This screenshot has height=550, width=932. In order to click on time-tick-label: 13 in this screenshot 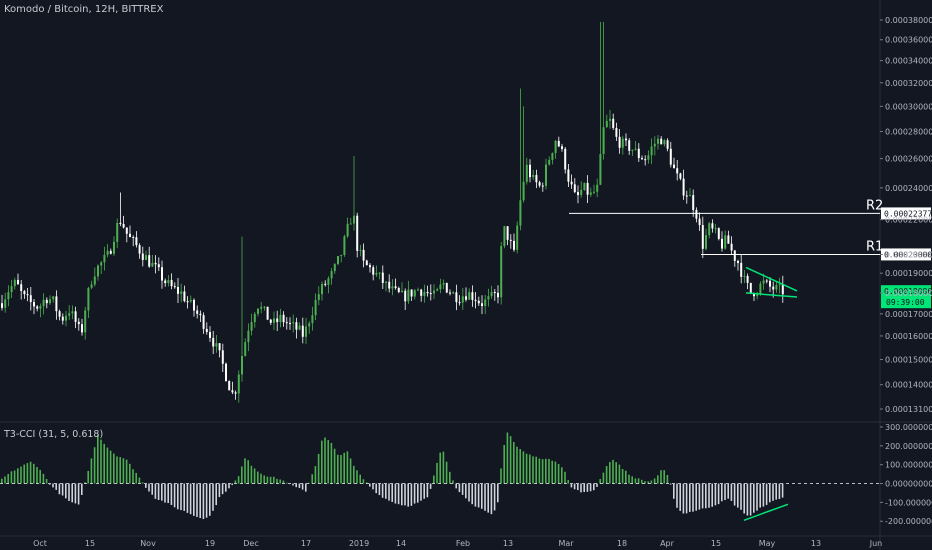, I will do `click(816, 543)`.